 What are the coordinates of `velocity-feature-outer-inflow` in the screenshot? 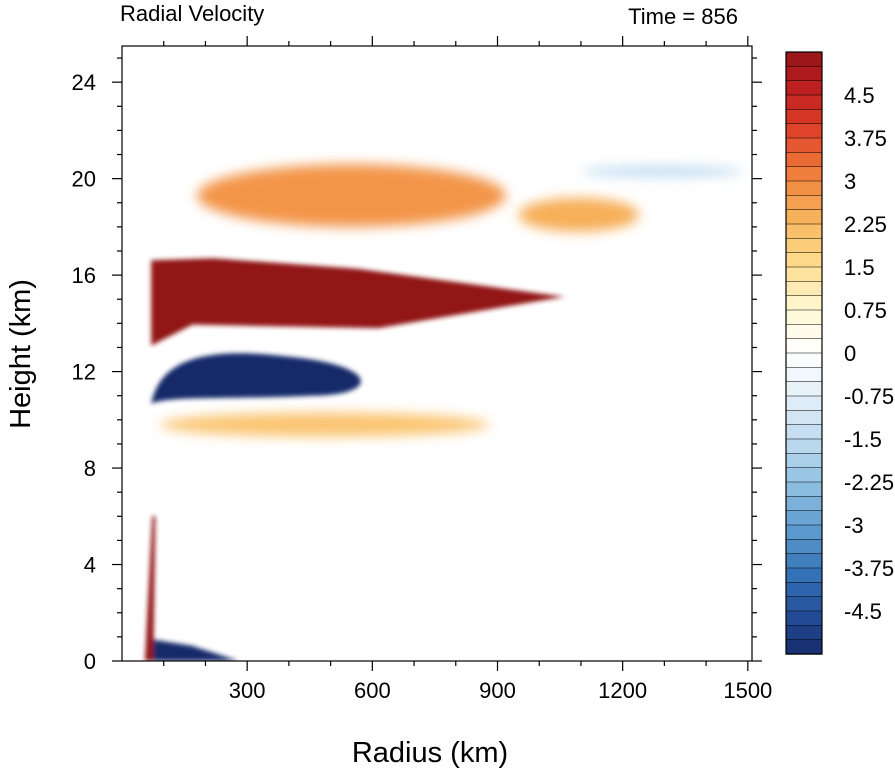 It's located at (662, 171).